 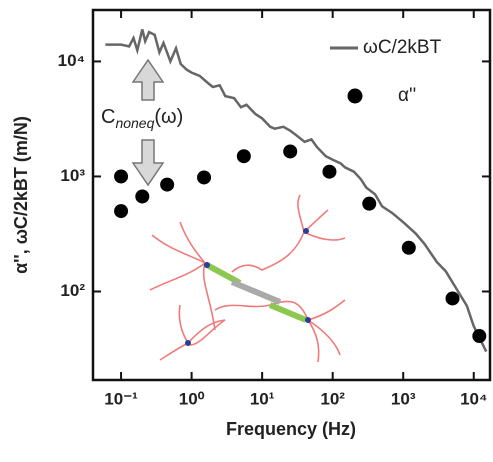 I want to click on legend-label: ωC/2kBT, so click(x=402, y=47).